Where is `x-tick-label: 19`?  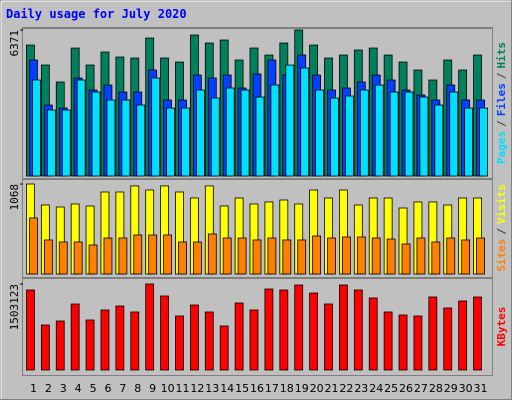
x-tick-label: 19 is located at coordinates (302, 388).